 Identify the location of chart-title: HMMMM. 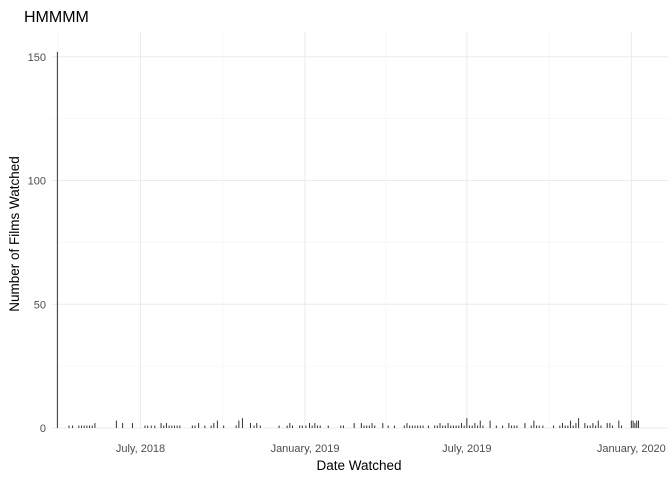
(56, 17).